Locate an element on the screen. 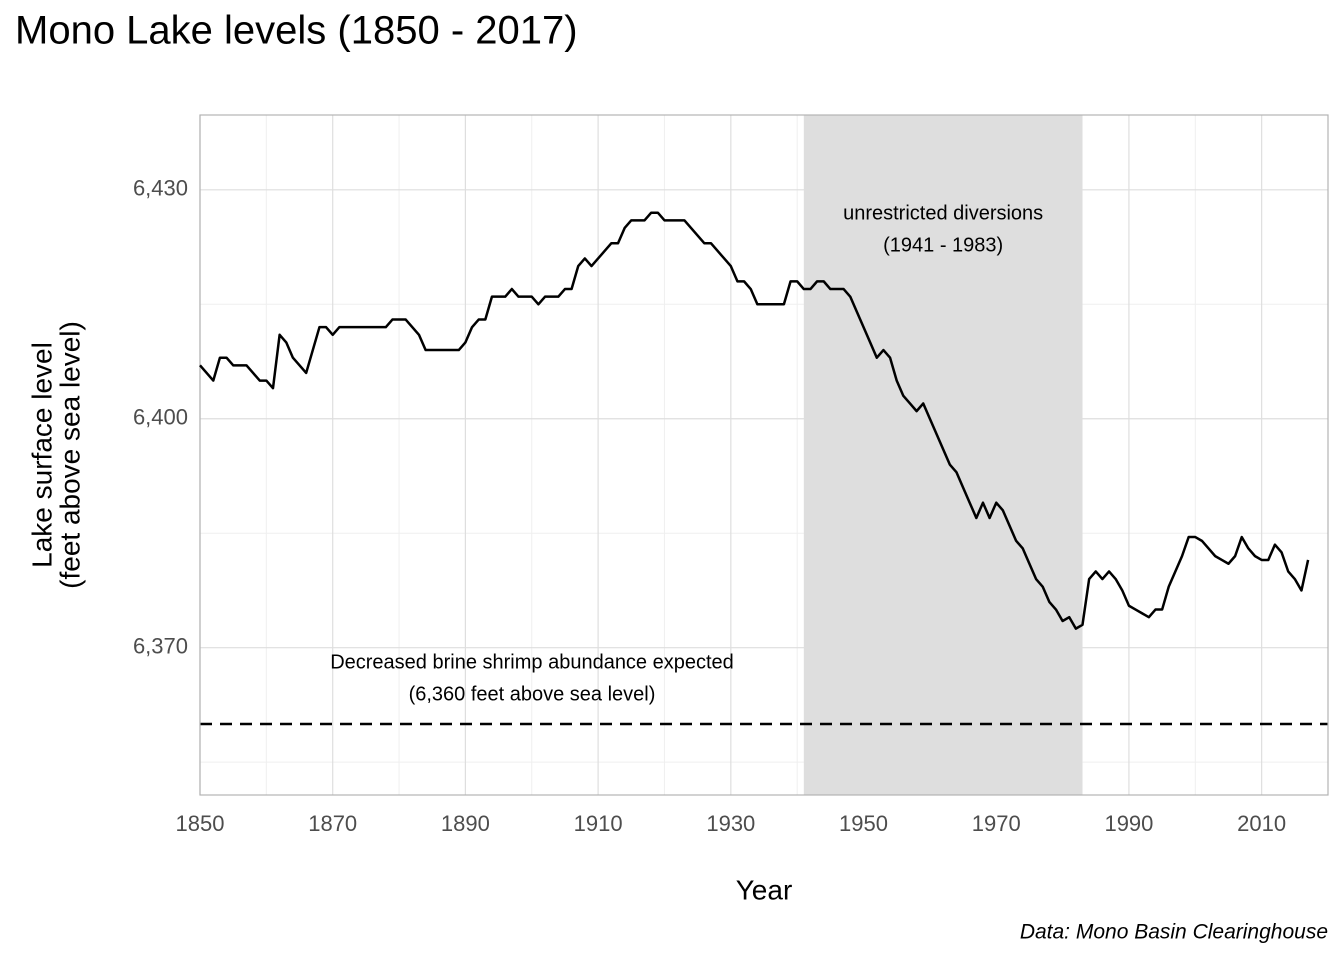  x-tick-label: 2010 is located at coordinates (1261, 823).